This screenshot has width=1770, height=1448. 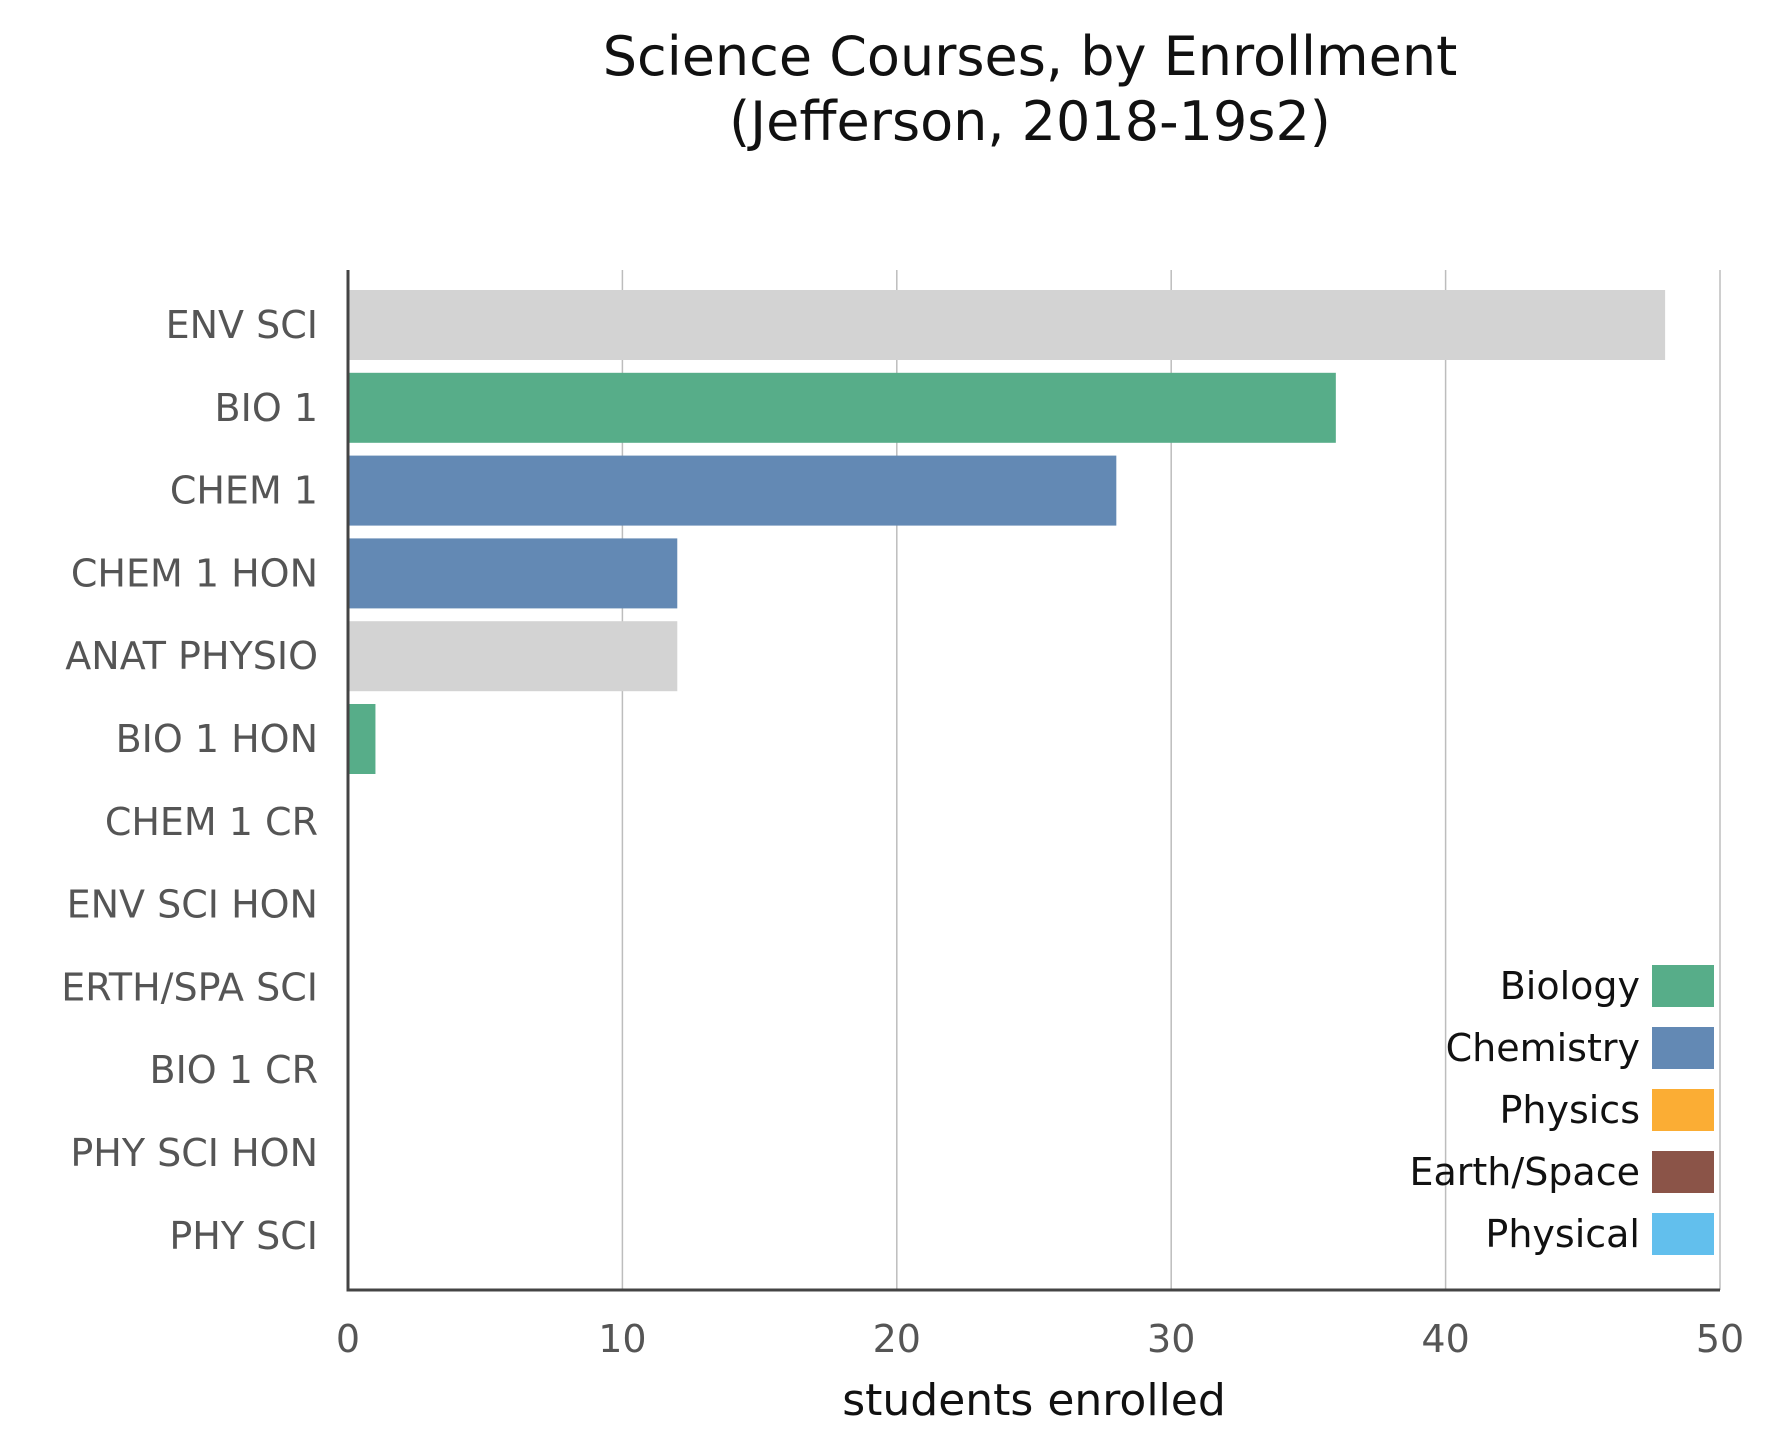 I want to click on x-tick-label: 30, so click(x=1171, y=1339).